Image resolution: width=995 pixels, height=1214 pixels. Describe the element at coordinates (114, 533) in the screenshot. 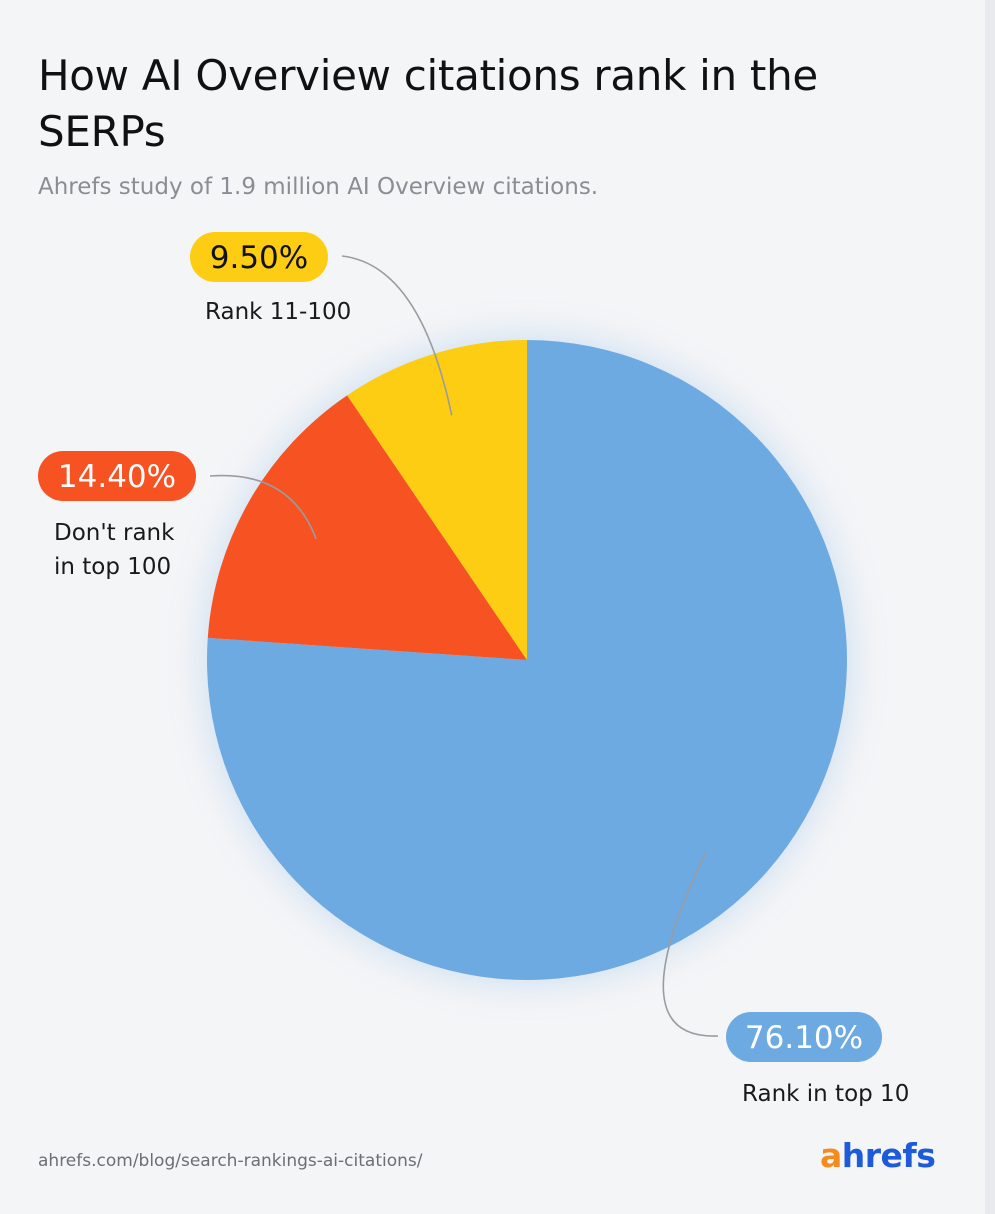

I see `category-label-line: Don't rank` at that location.